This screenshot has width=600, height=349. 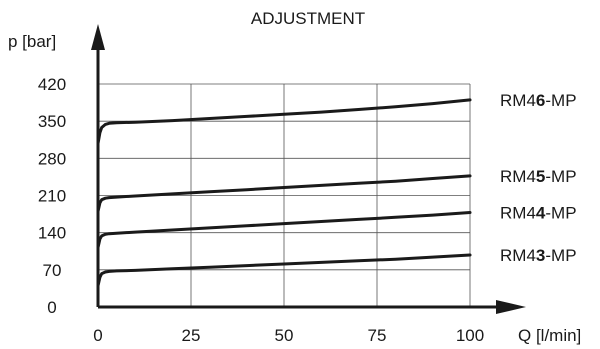 What do you see at coordinates (32, 41) in the screenshot?
I see `y-axis-title: p [bar]` at bounding box center [32, 41].